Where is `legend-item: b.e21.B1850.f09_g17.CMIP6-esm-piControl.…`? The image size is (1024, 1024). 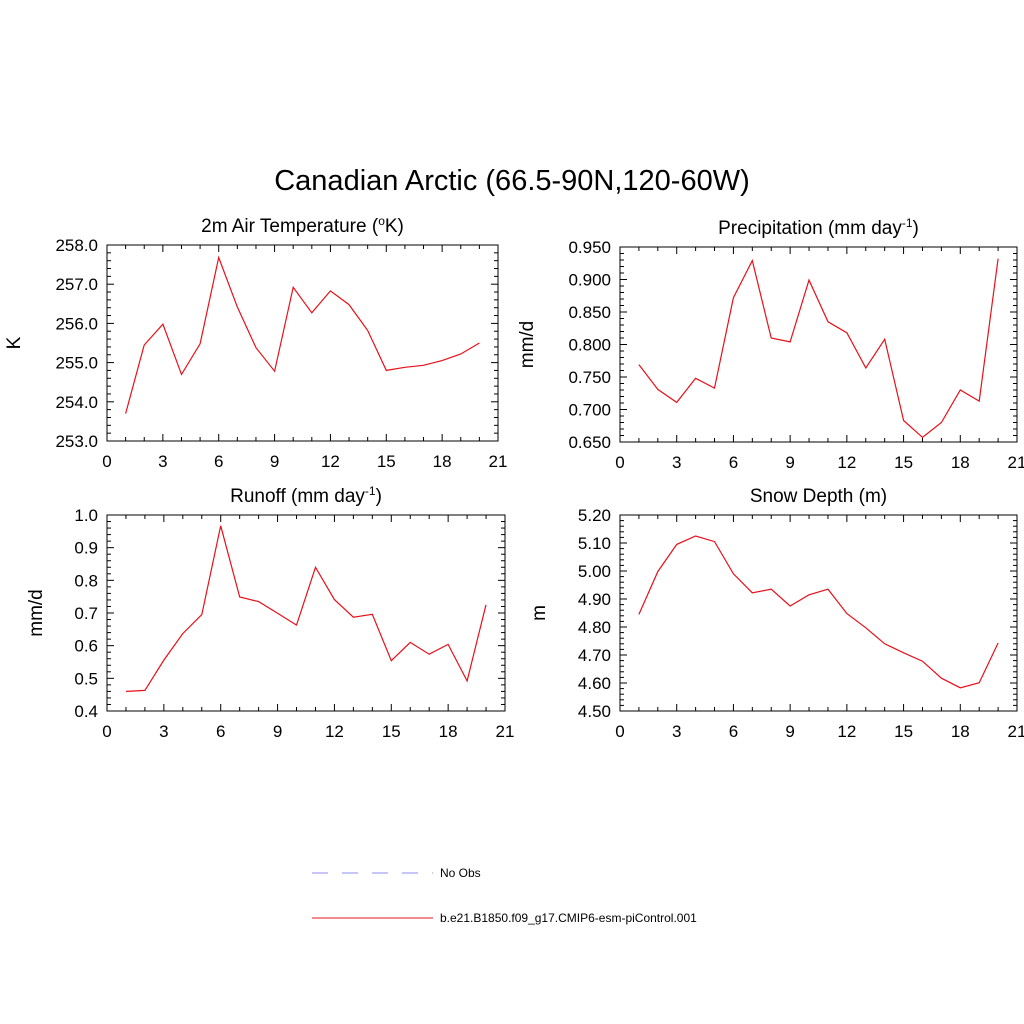
legend-item: b.e21.B1850.f09_g17.CMIP6-esm-piControl.… is located at coordinates (504, 918).